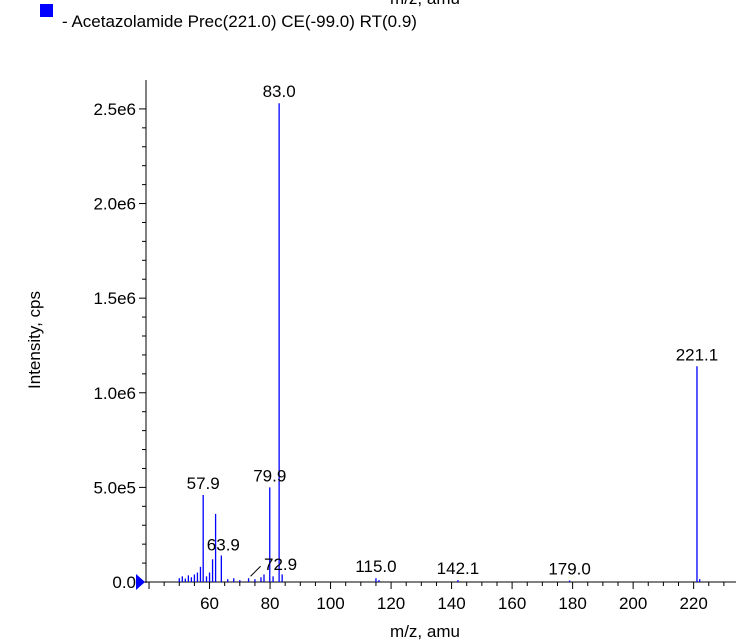  I want to click on y-axis-label: Intensity, cps, so click(34, 340).